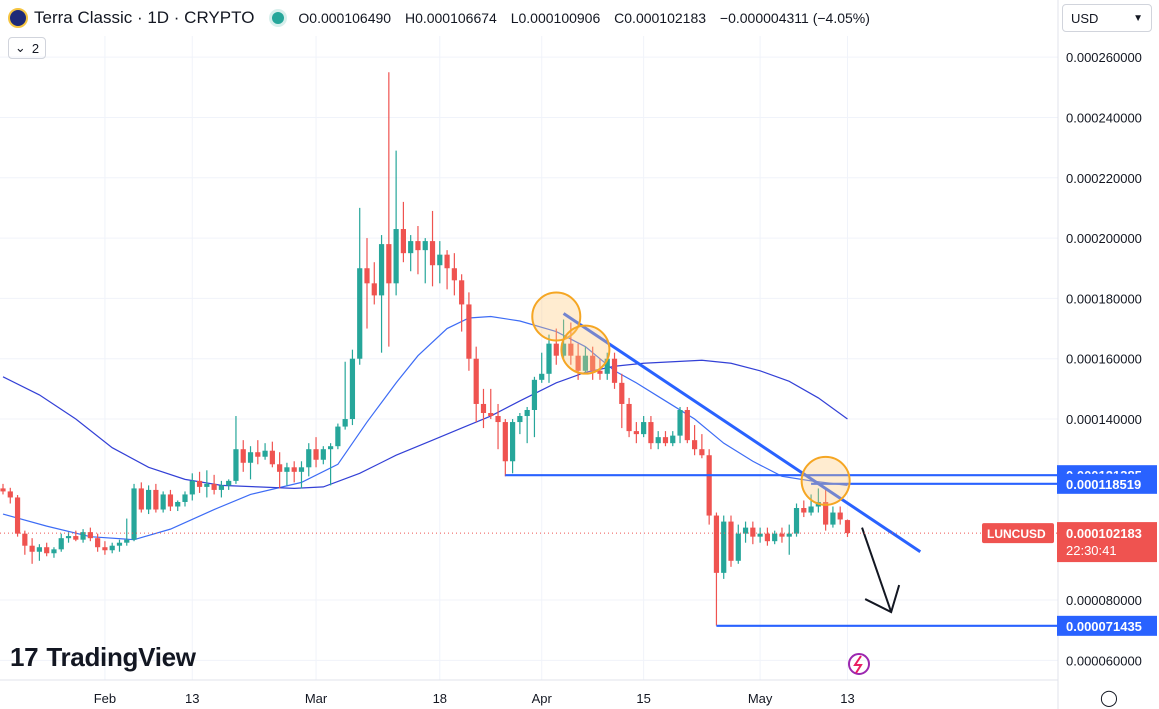  Describe the element at coordinates (1103, 484) in the screenshot. I see `price-label-text: 0.000118519` at that location.